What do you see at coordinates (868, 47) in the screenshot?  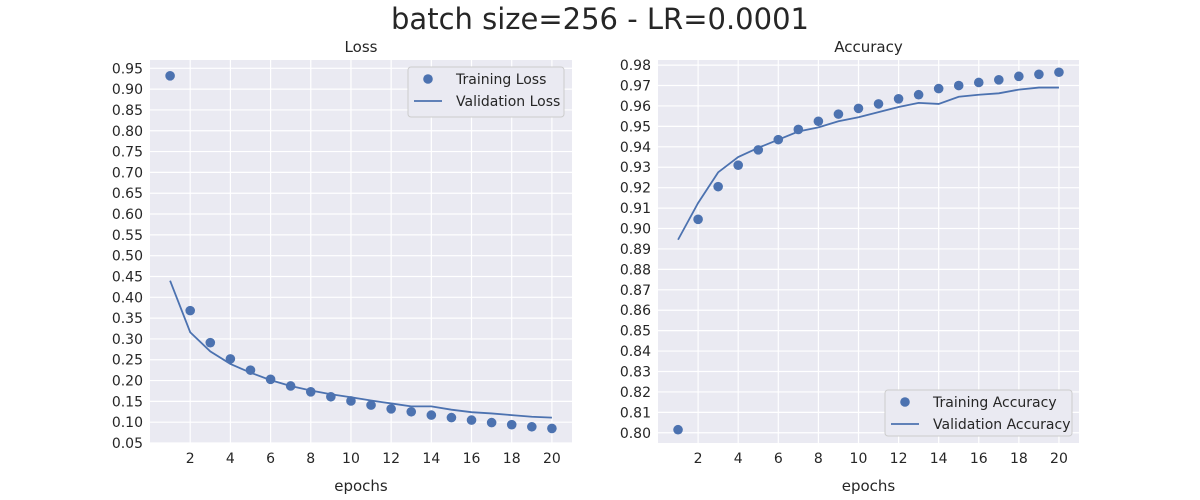 I see `subplot-title: Accuracy` at bounding box center [868, 47].